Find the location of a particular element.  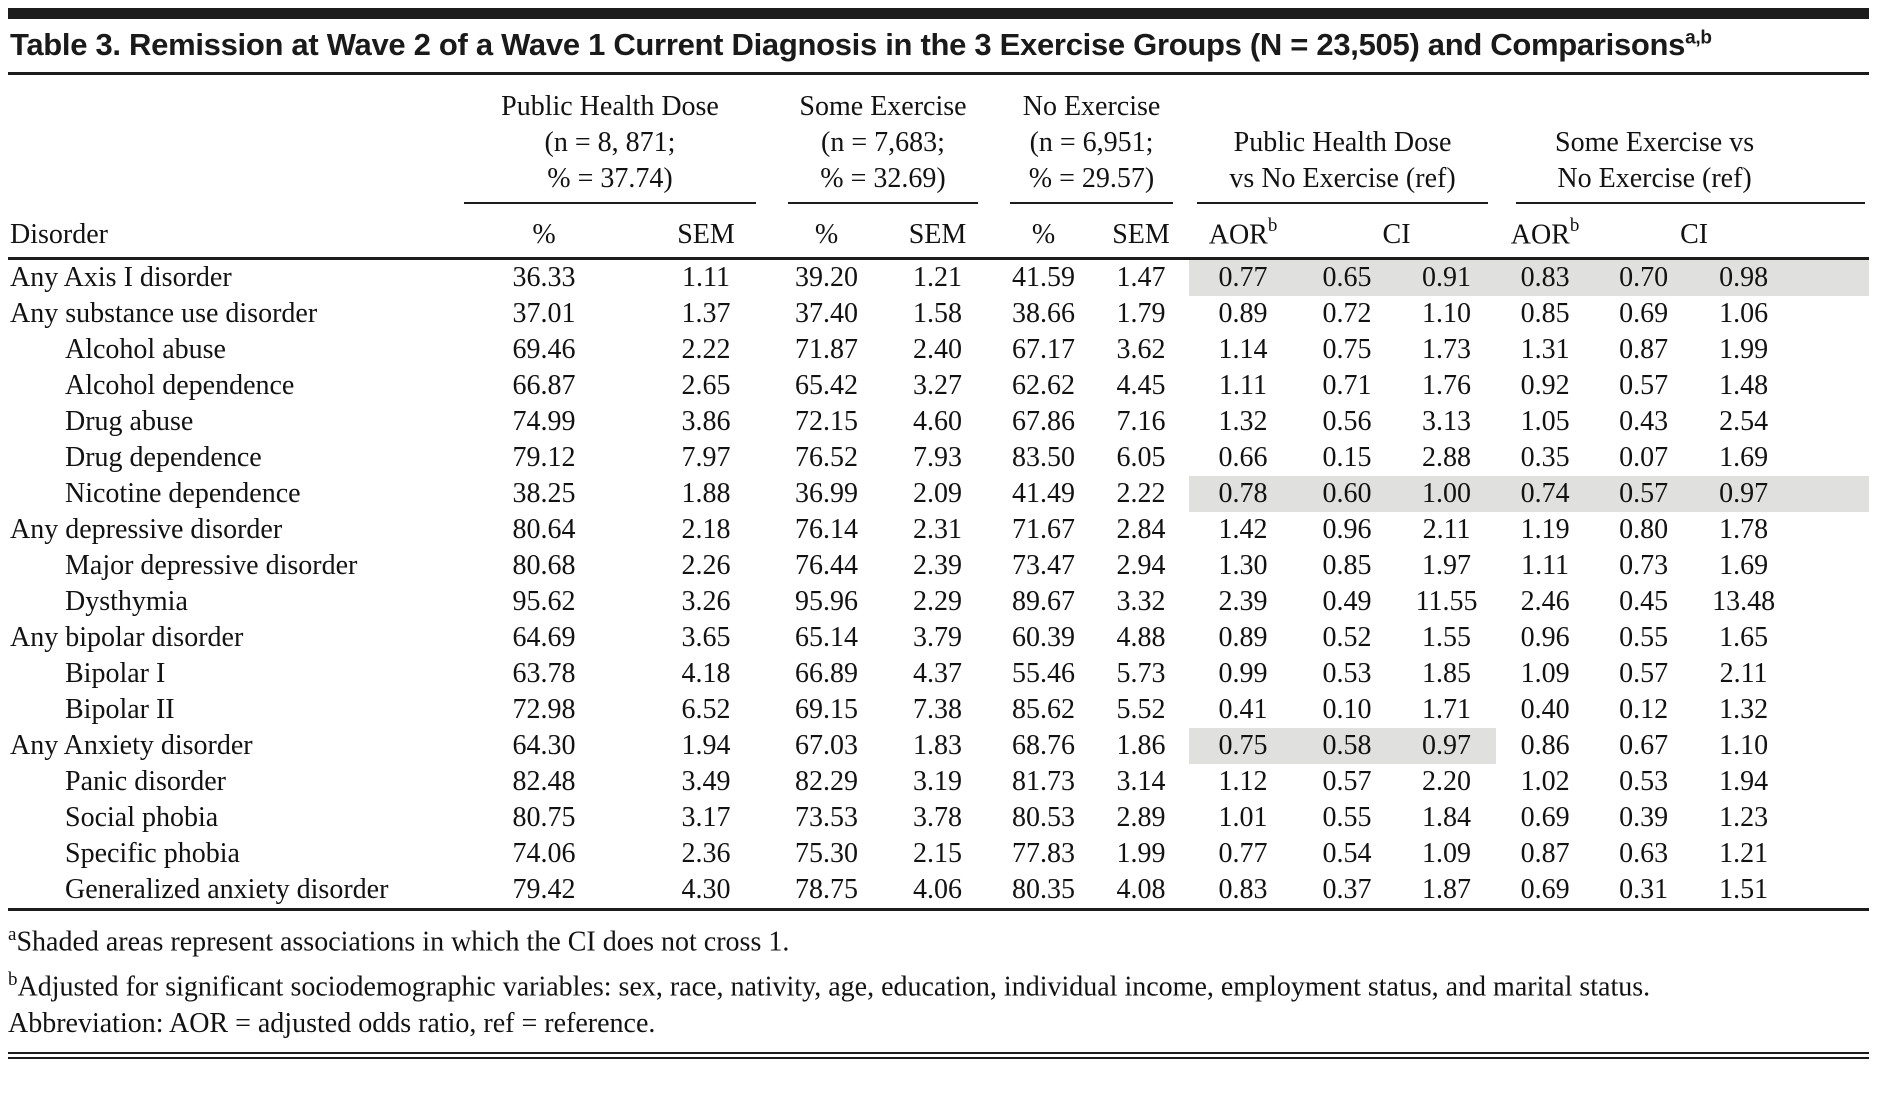

value-cell: 4.45 is located at coordinates (1141, 386).